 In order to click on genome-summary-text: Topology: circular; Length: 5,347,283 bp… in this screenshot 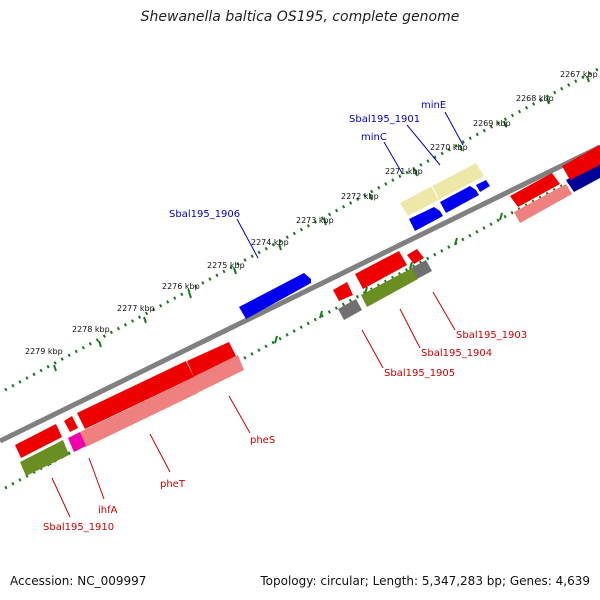, I will do `click(425, 581)`.